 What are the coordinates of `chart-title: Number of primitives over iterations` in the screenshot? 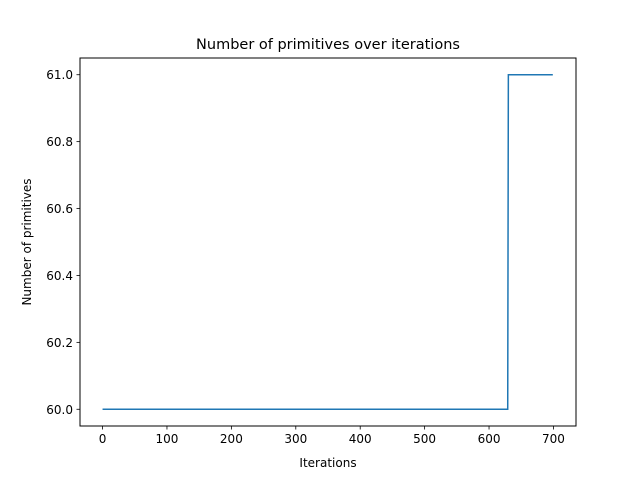 It's located at (328, 45).